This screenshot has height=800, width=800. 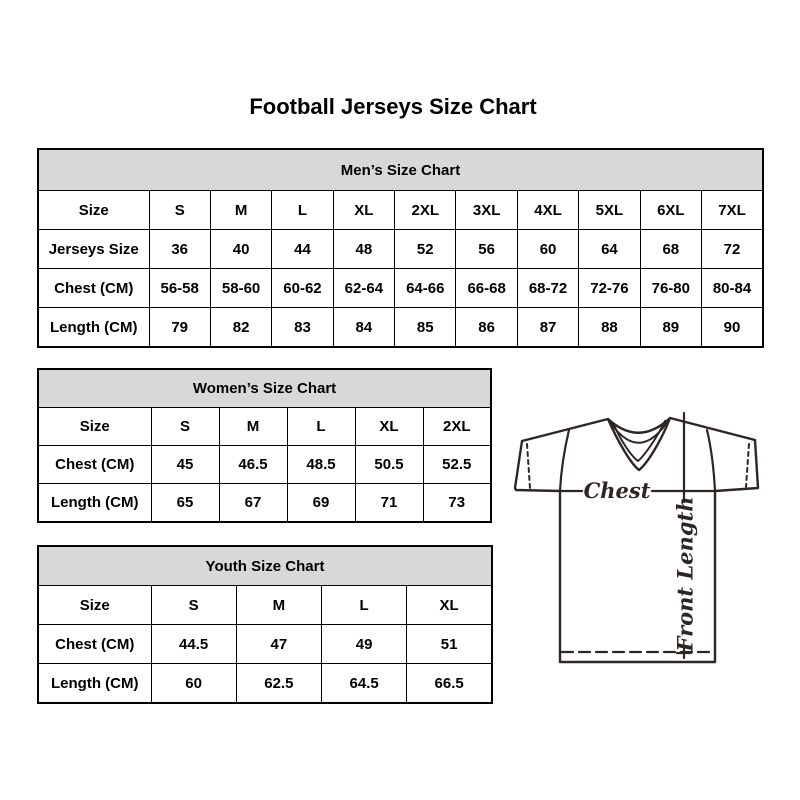 I want to click on table-cell: 68, so click(x=671, y=249).